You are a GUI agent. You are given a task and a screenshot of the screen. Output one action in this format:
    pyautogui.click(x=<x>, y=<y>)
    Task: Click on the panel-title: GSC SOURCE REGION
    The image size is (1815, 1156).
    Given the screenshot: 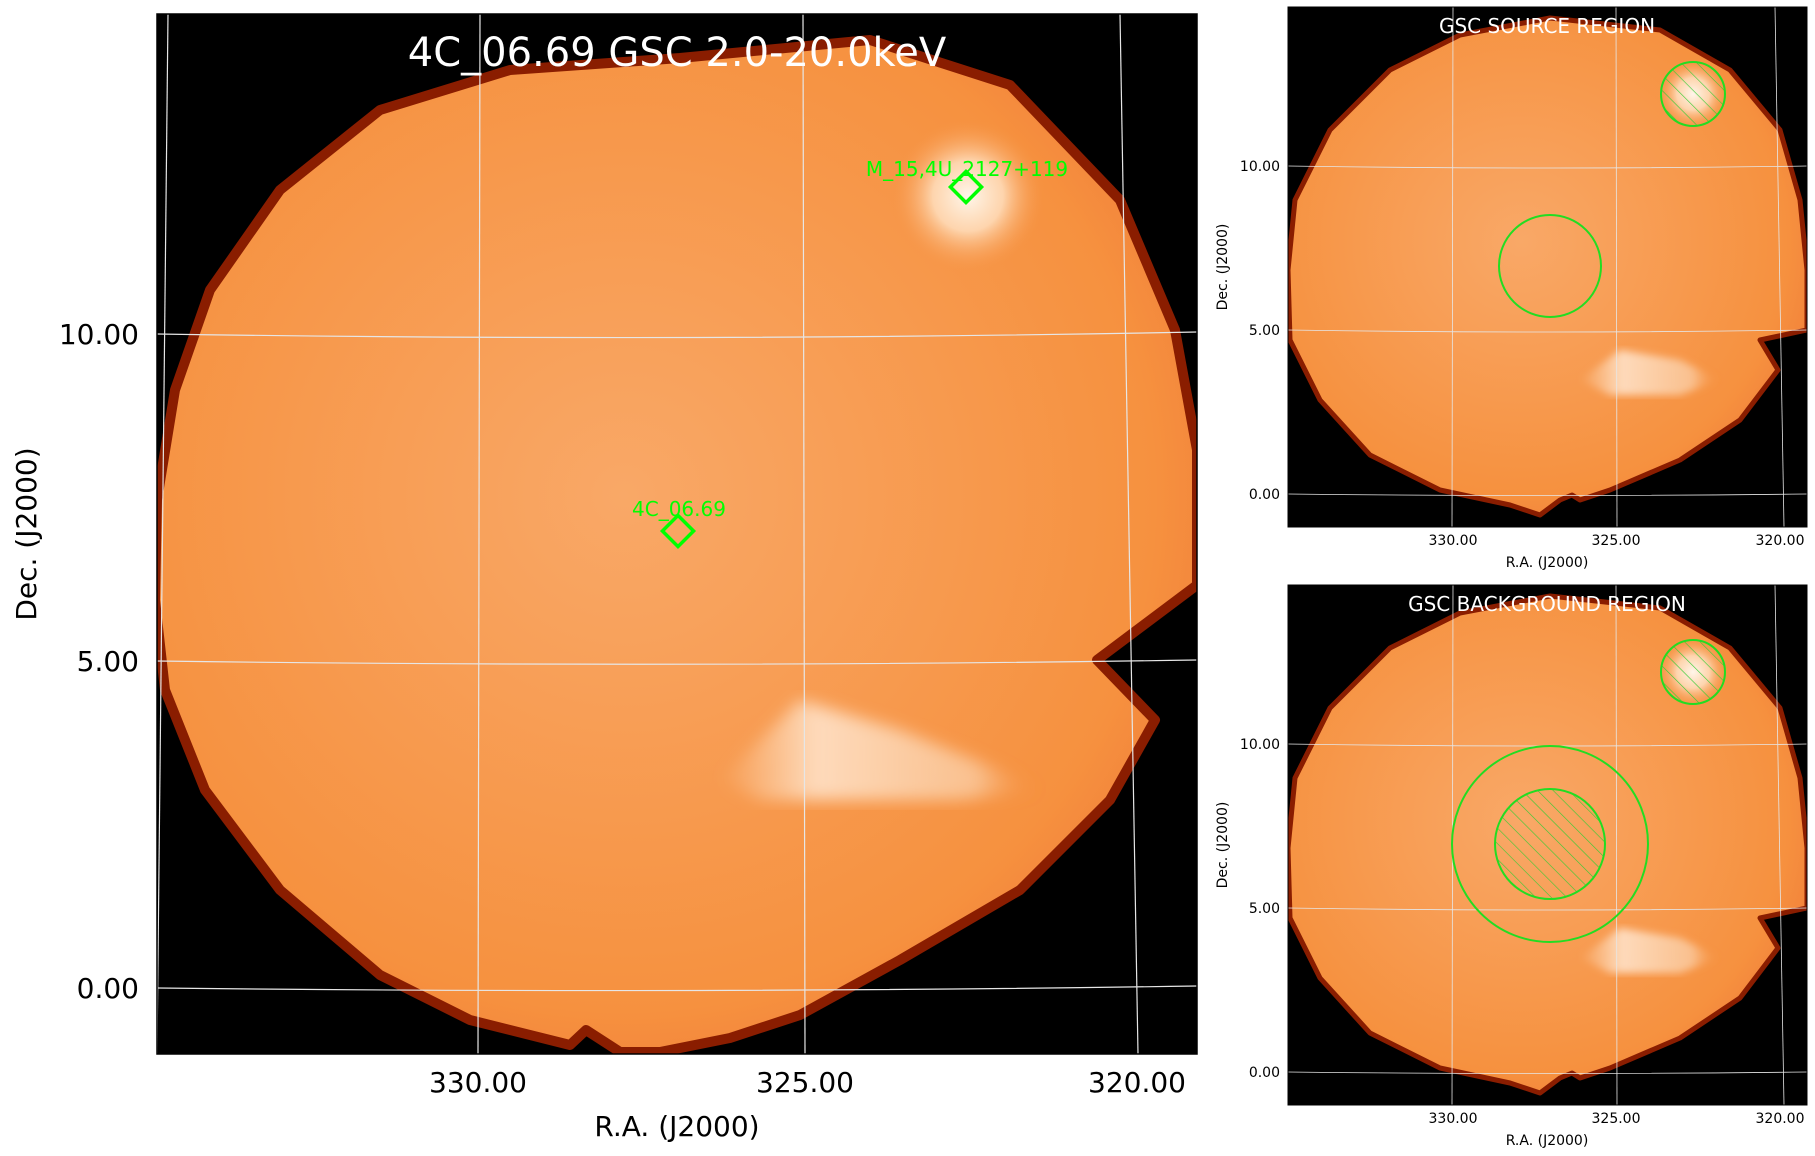 What is the action you would take?
    pyautogui.click(x=1547, y=26)
    